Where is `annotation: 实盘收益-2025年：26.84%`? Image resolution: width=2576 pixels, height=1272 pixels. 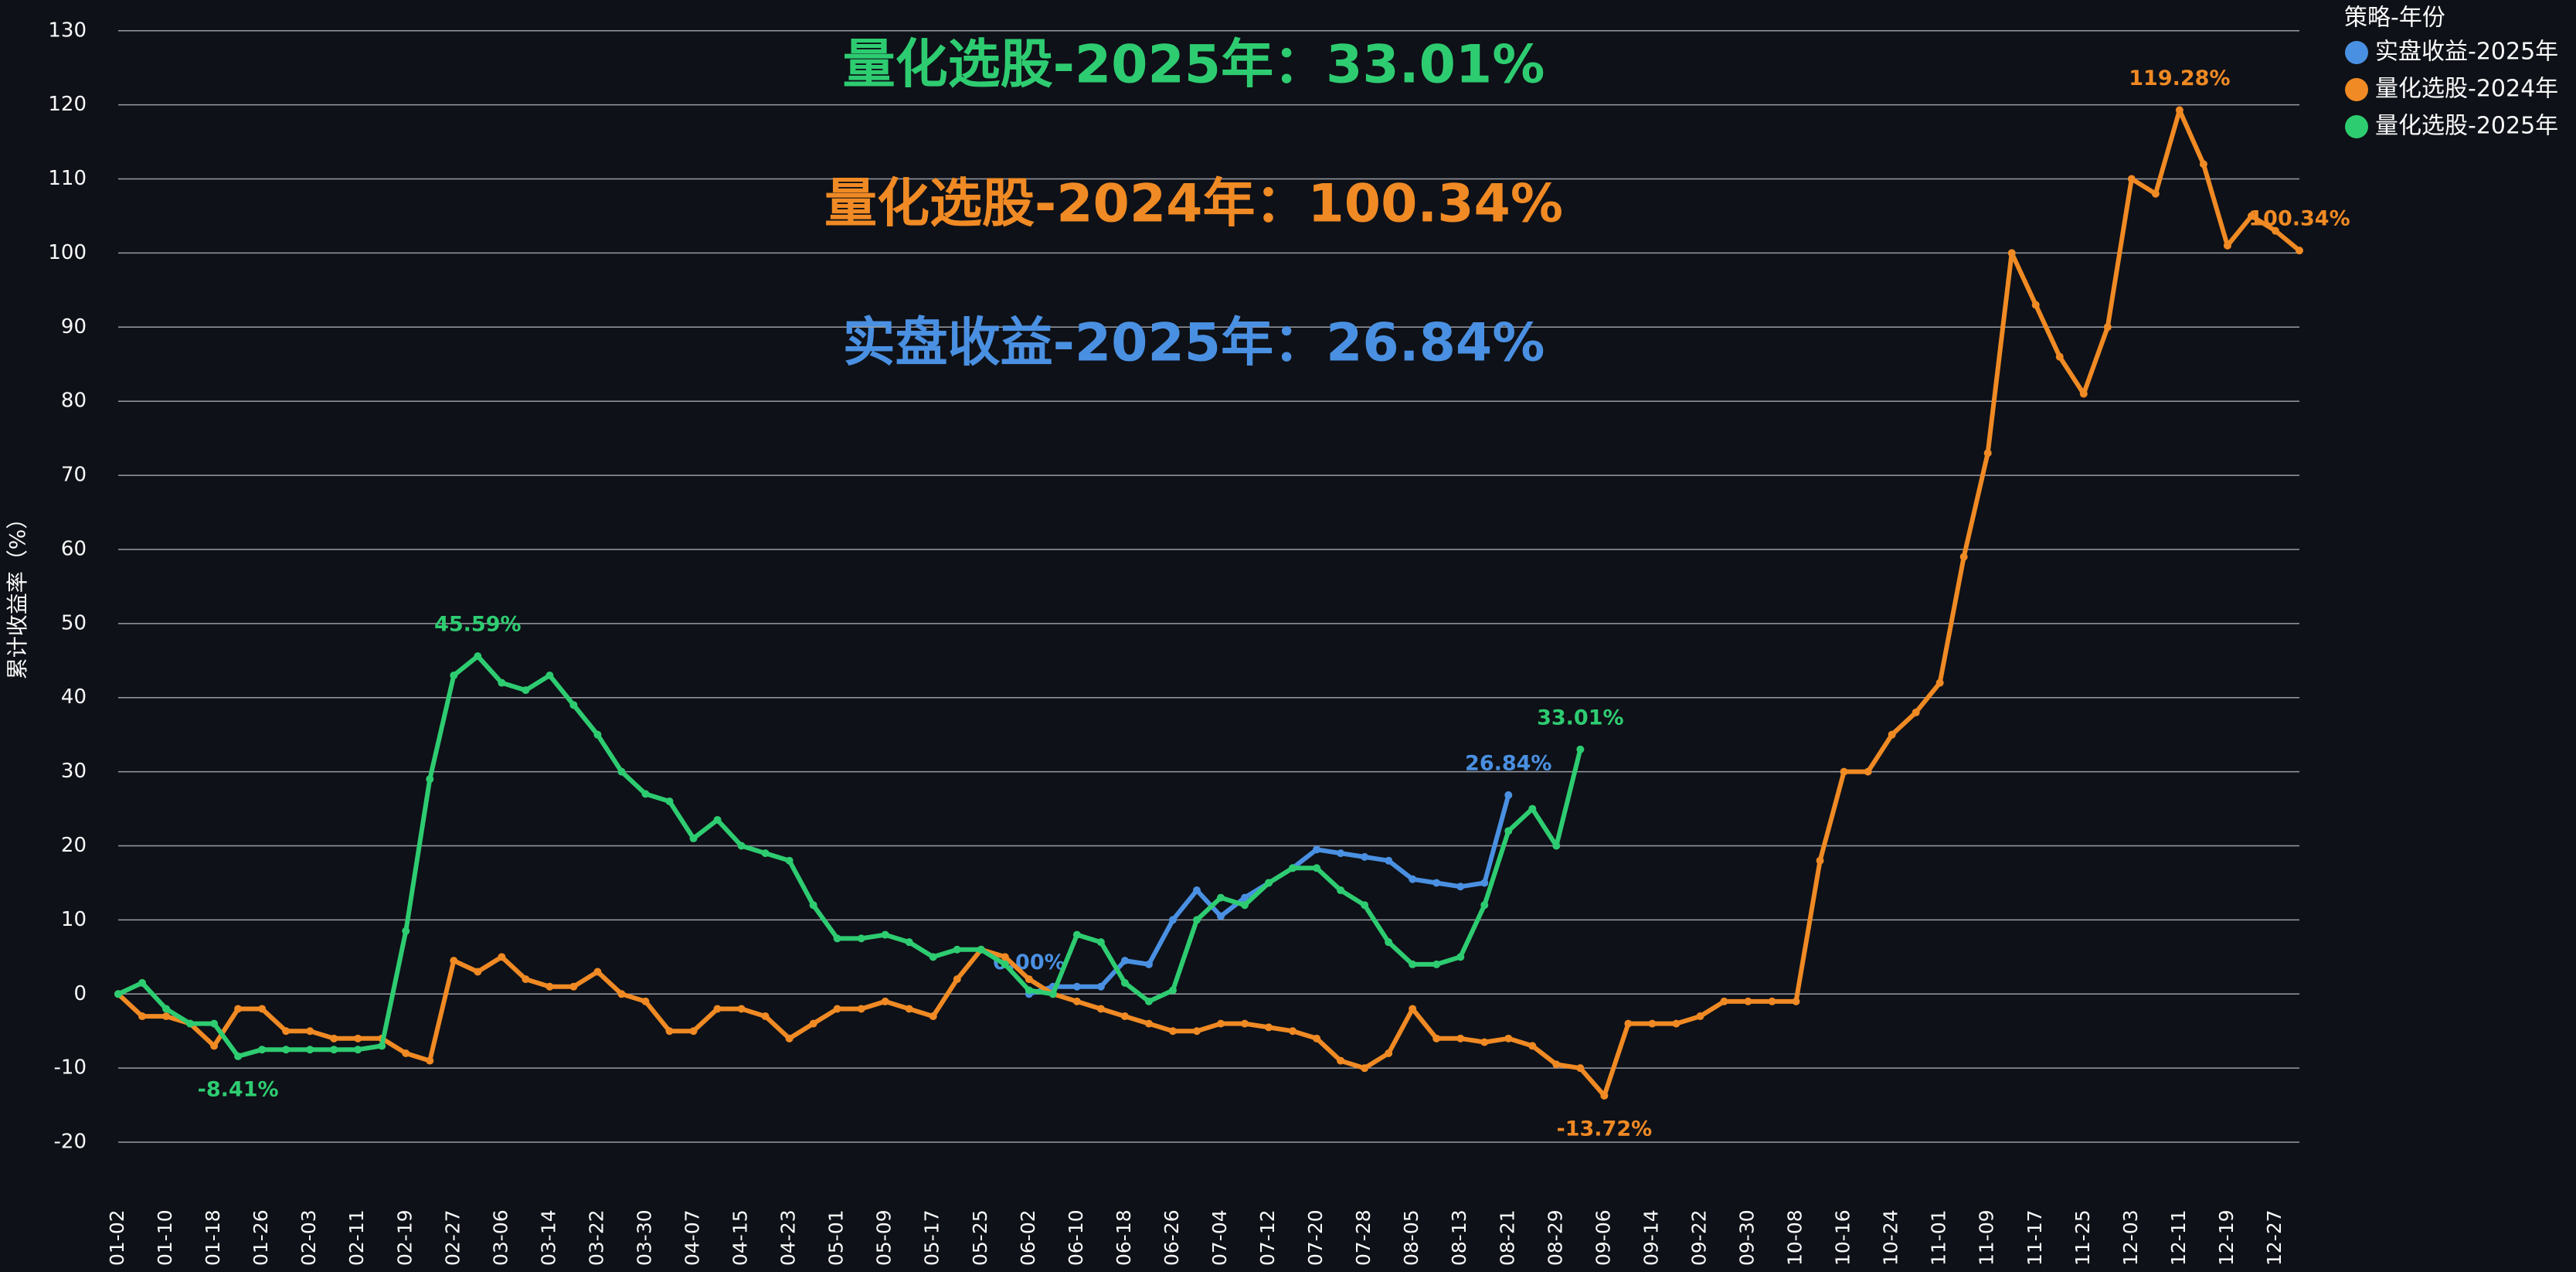
annotation: 实盘收益-2025年：26.84% is located at coordinates (1194, 343).